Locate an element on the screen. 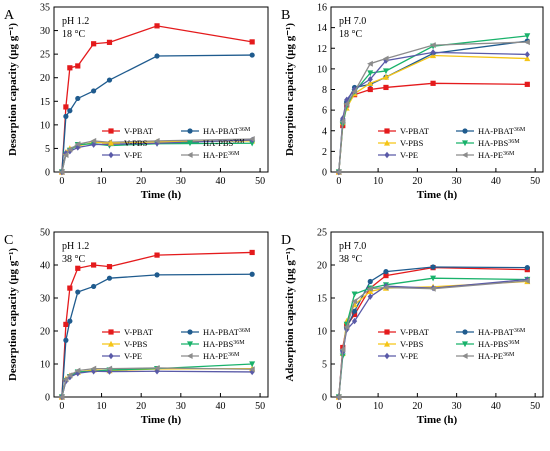  legend-label: HA-PBS36M is located at coordinates (499, 344).